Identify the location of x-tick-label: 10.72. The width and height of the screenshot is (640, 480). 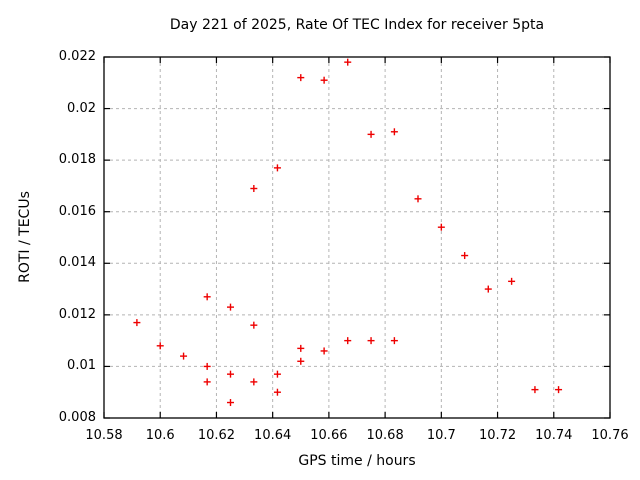
(497, 435).